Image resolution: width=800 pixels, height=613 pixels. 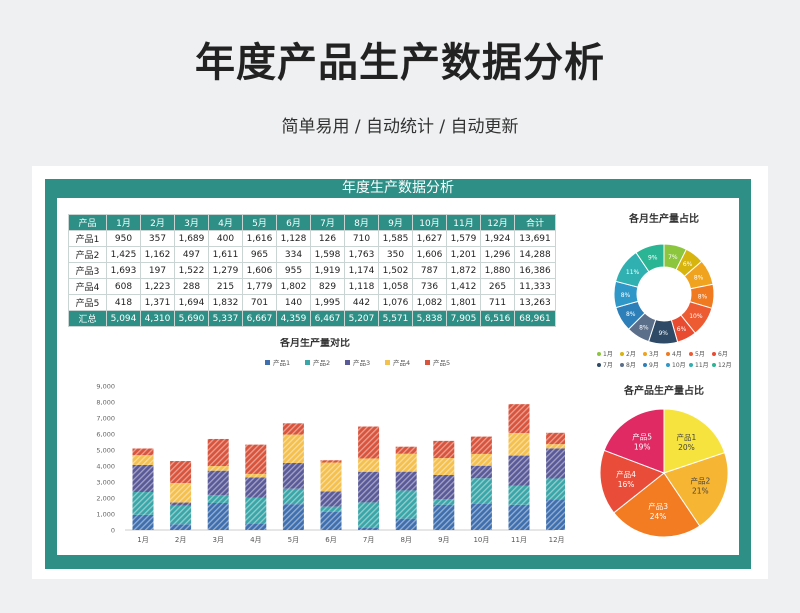 I want to click on donut-slice-label: 6%, so click(x=682, y=329).